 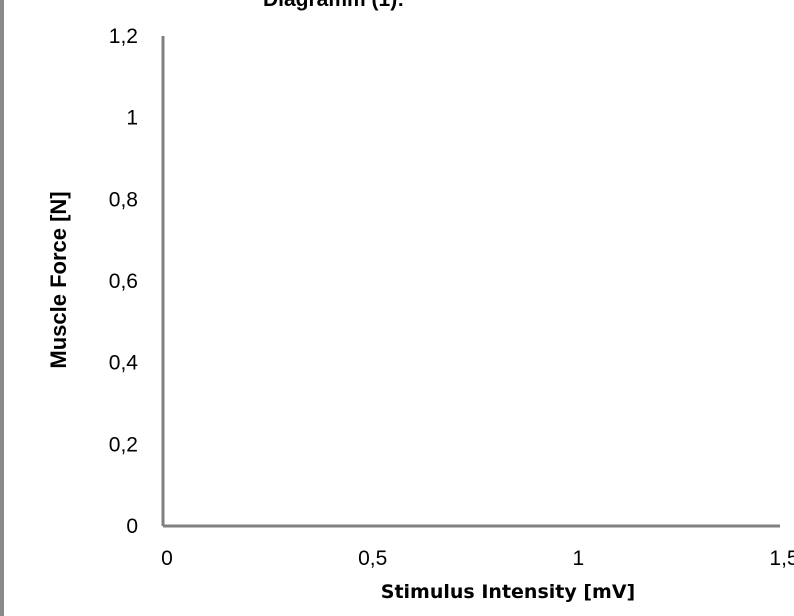 I want to click on y-tick-label: 0,2, so click(x=123, y=444).